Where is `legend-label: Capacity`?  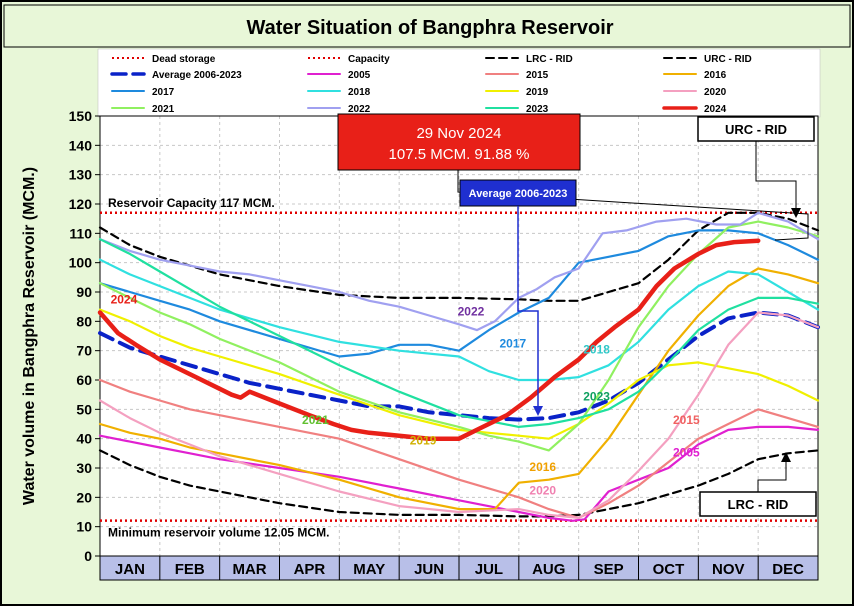
legend-label: Capacity is located at coordinates (369, 59).